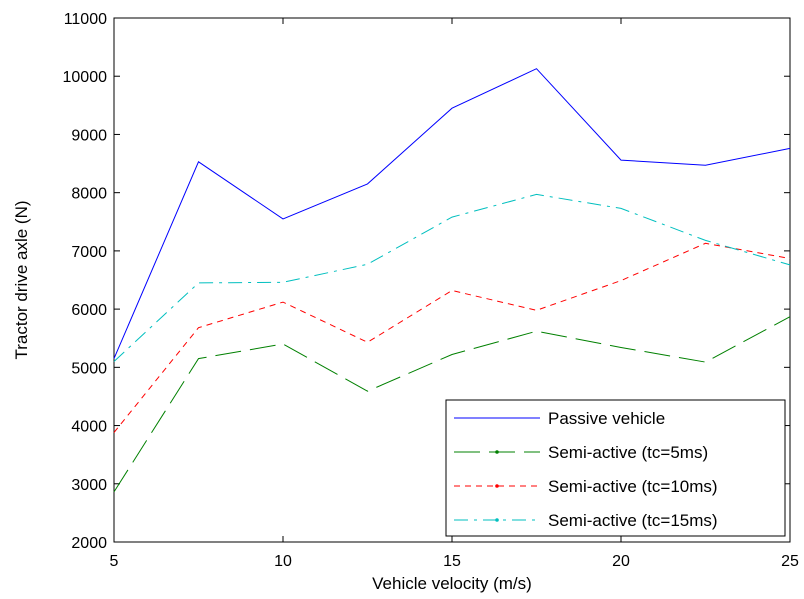  What do you see at coordinates (621, 561) in the screenshot?
I see `x-tick-label: 20` at bounding box center [621, 561].